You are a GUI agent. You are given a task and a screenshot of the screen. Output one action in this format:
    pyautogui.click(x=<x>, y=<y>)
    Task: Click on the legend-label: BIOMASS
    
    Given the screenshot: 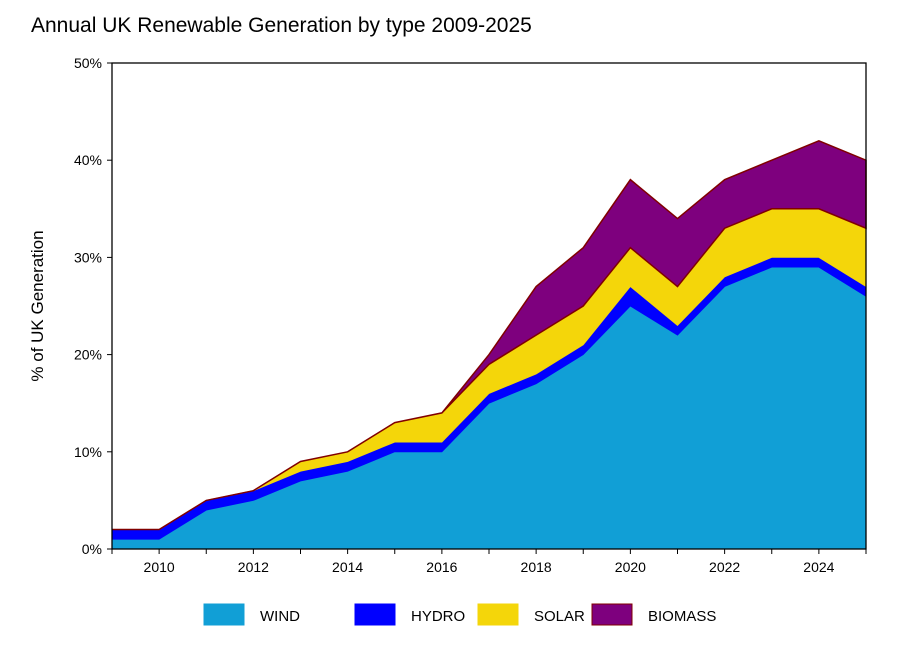 What is the action you would take?
    pyautogui.click(x=682, y=616)
    